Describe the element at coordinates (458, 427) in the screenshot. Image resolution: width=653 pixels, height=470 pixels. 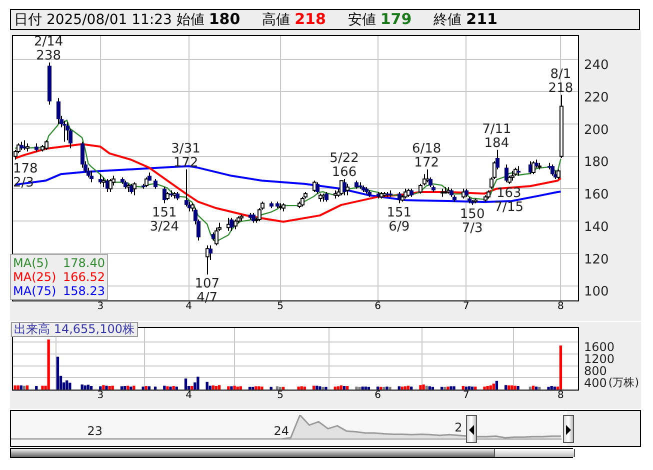
I see `x-tick-label: 2` at that location.